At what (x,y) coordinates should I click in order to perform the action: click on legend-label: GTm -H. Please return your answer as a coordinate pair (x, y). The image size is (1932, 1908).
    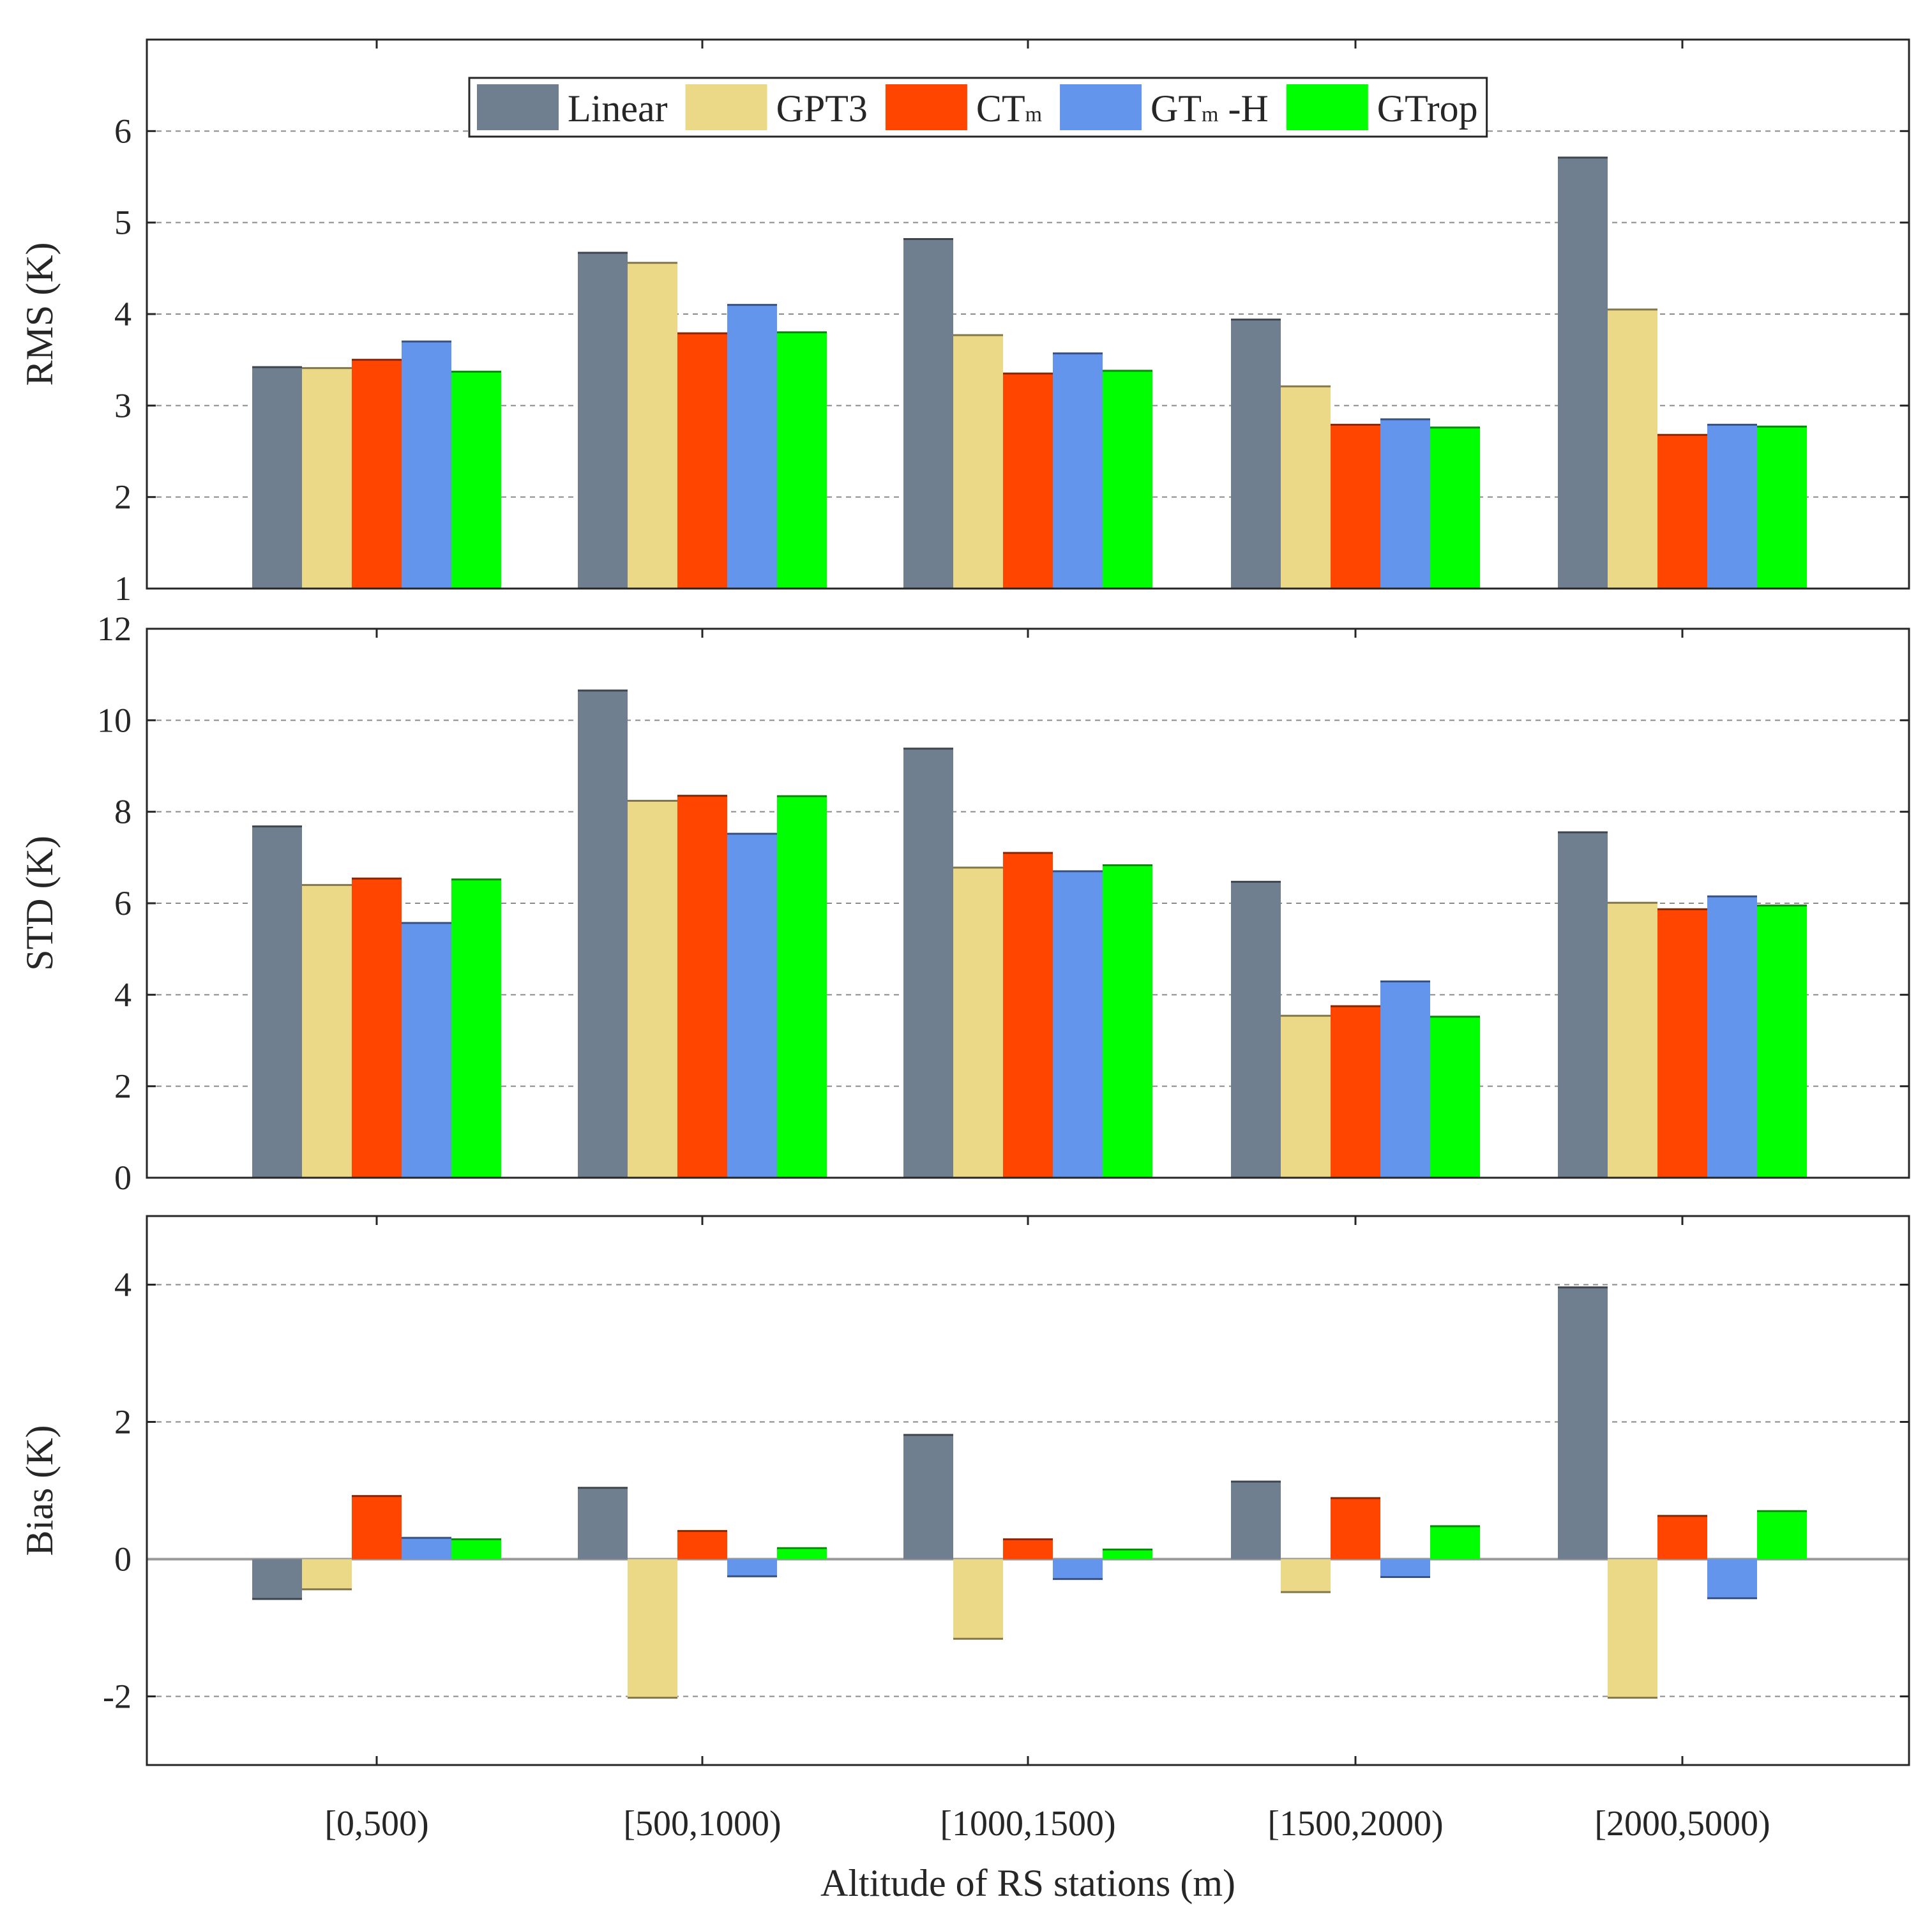
    Looking at the image, I should click on (1210, 108).